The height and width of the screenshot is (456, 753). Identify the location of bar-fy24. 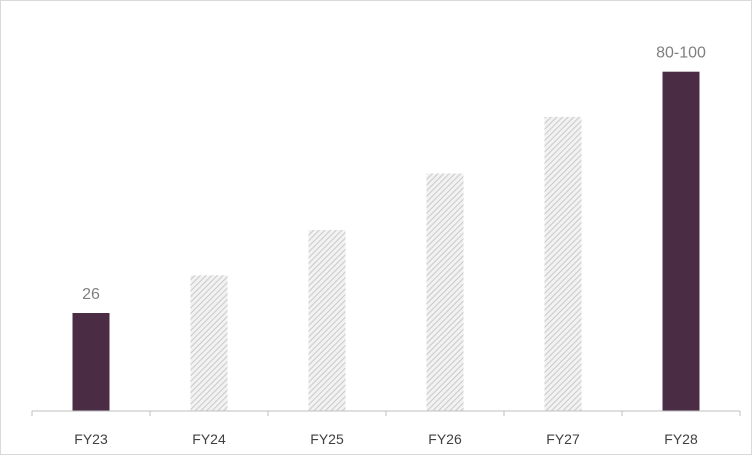
(209, 343).